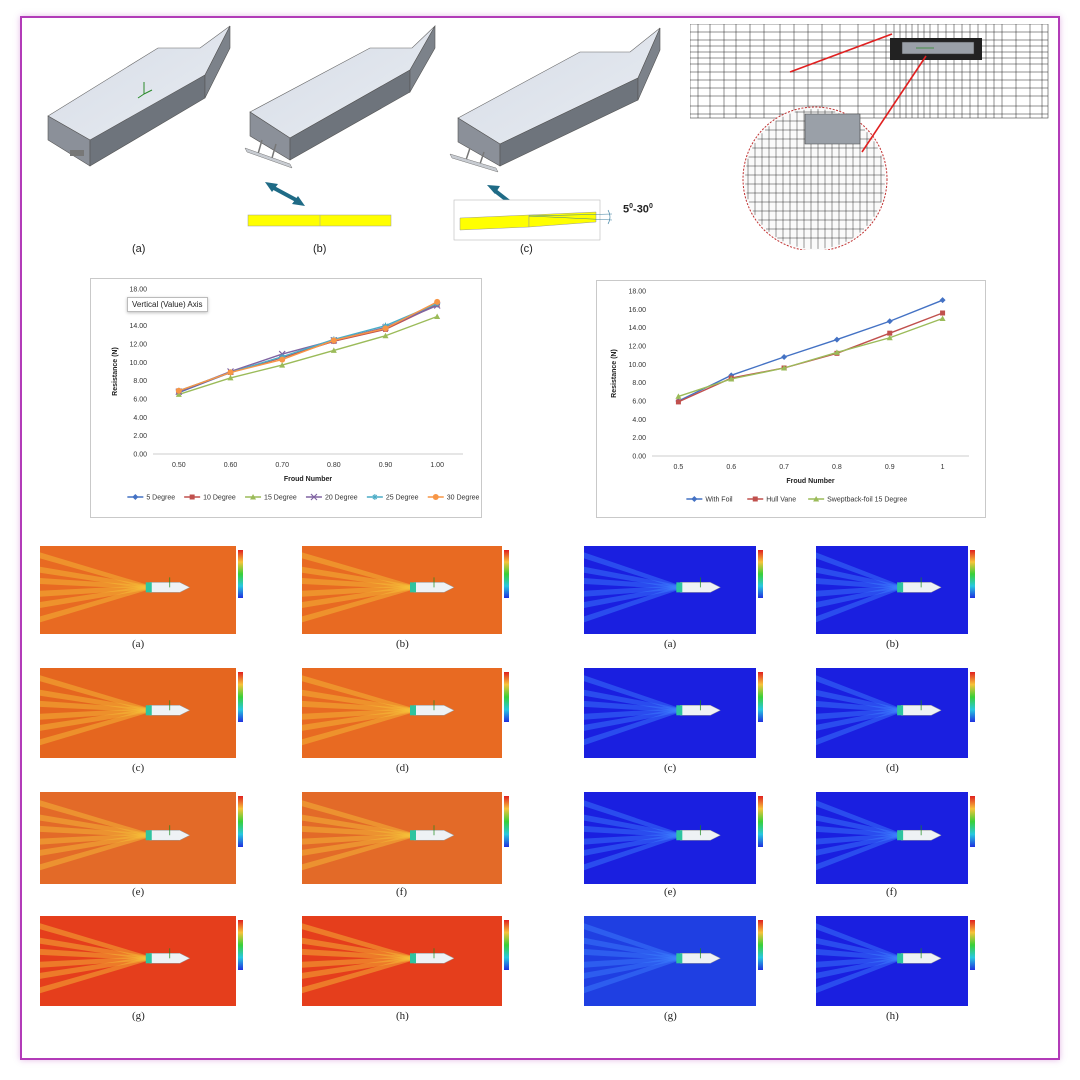 The width and height of the screenshot is (1080, 1080). What do you see at coordinates (892, 1016) in the screenshot?
I see `panel-label: (h)` at bounding box center [892, 1016].